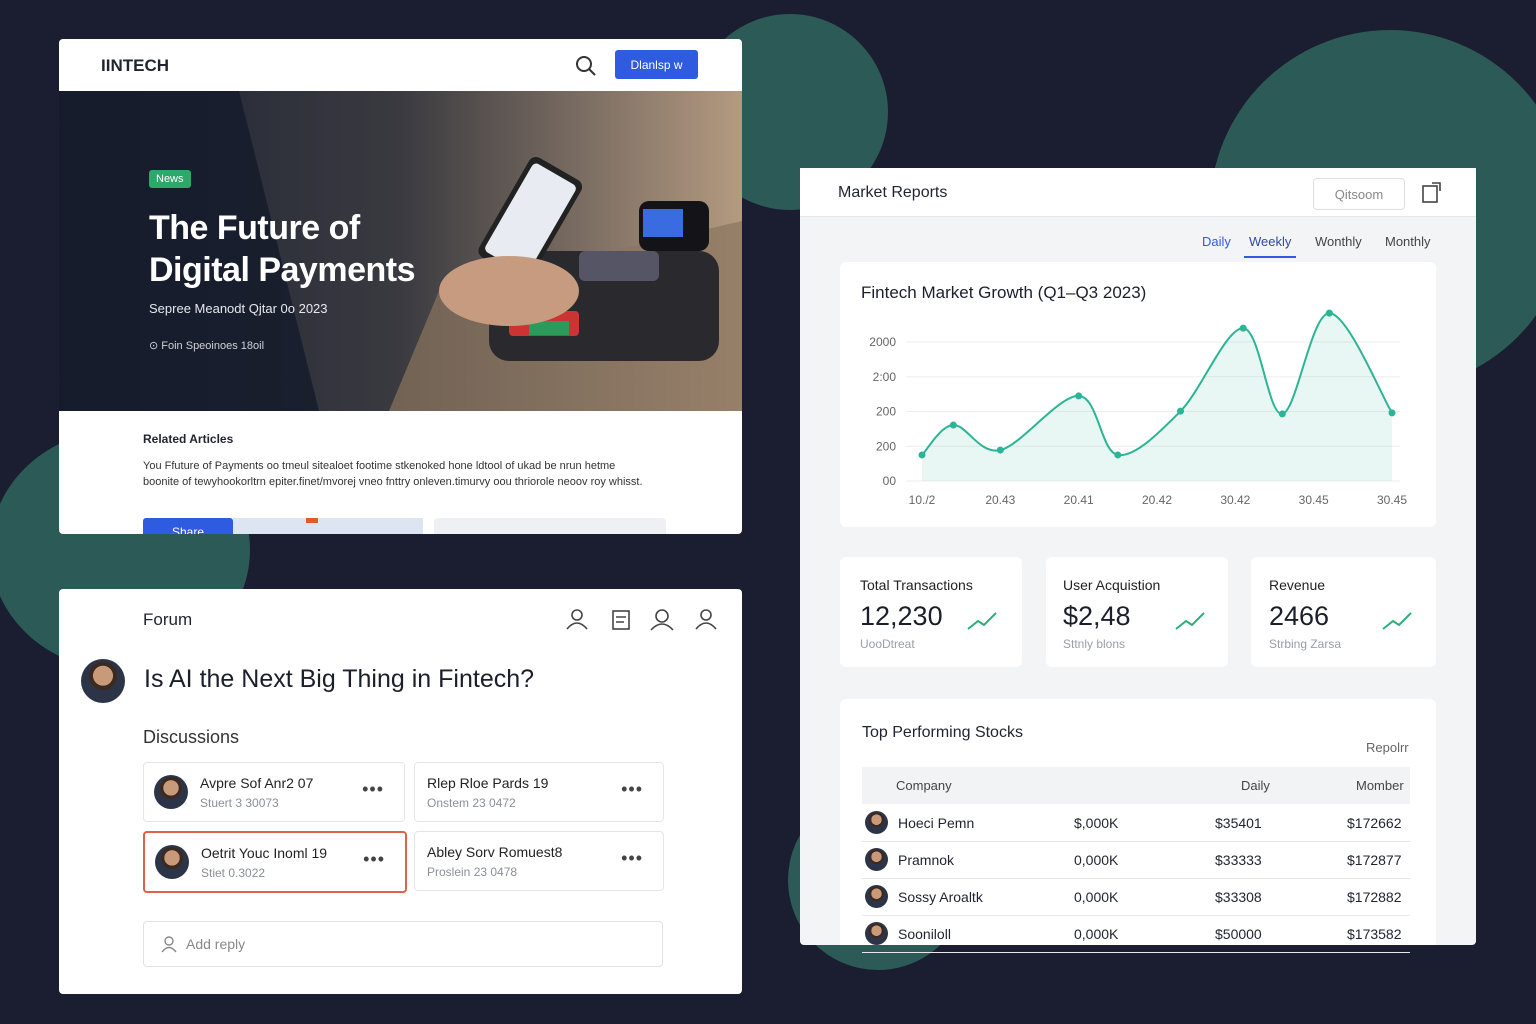 Image resolution: width=1536 pixels, height=1024 pixels. Describe the element at coordinates (1136, 823) in the screenshot. I see `table-row: Hoeci Pemn $,000K $35401 $172662` at that location.